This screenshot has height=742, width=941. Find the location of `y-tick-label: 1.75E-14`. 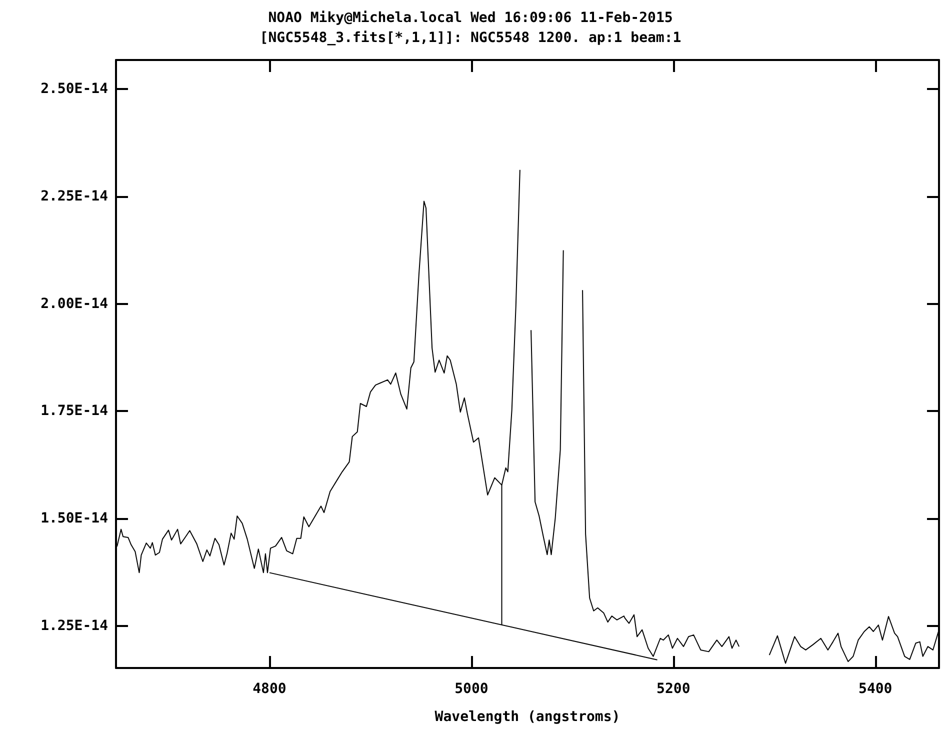

y-tick-label: 1.75E-14 is located at coordinates (74, 411).